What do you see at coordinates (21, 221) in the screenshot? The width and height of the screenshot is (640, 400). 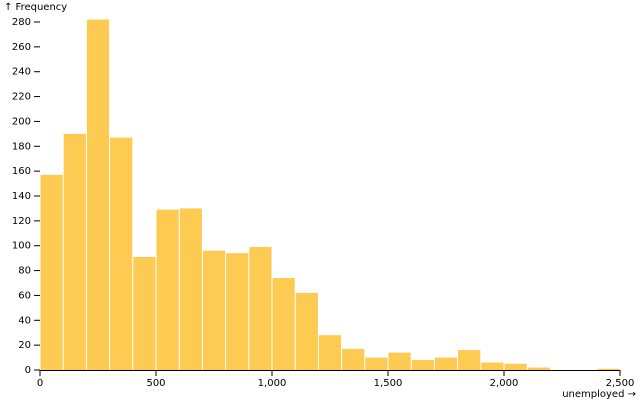 I see `y-tick-label: 120` at bounding box center [21, 221].